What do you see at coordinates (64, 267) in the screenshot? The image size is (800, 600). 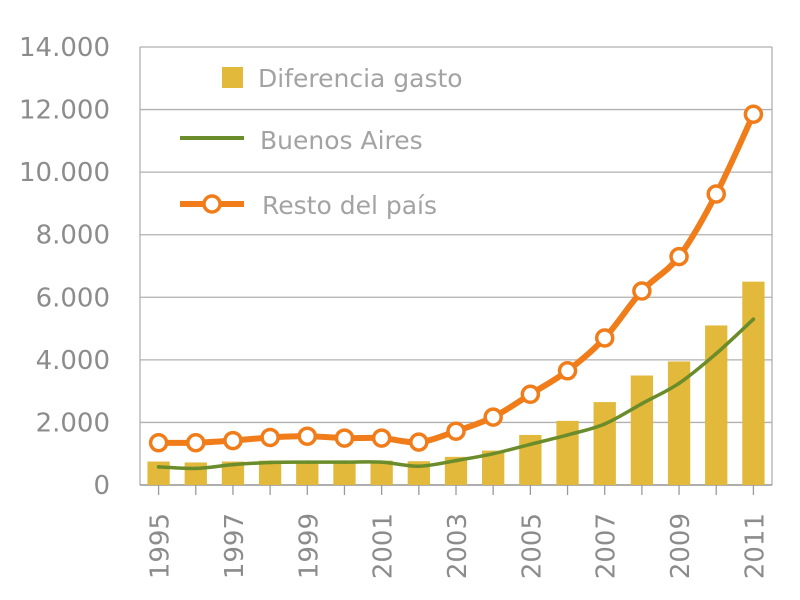 I see `y-axis-ticks: 0 2.000 4.000 6.000 8.000 10.000 12.000 14.000` at bounding box center [64, 267].